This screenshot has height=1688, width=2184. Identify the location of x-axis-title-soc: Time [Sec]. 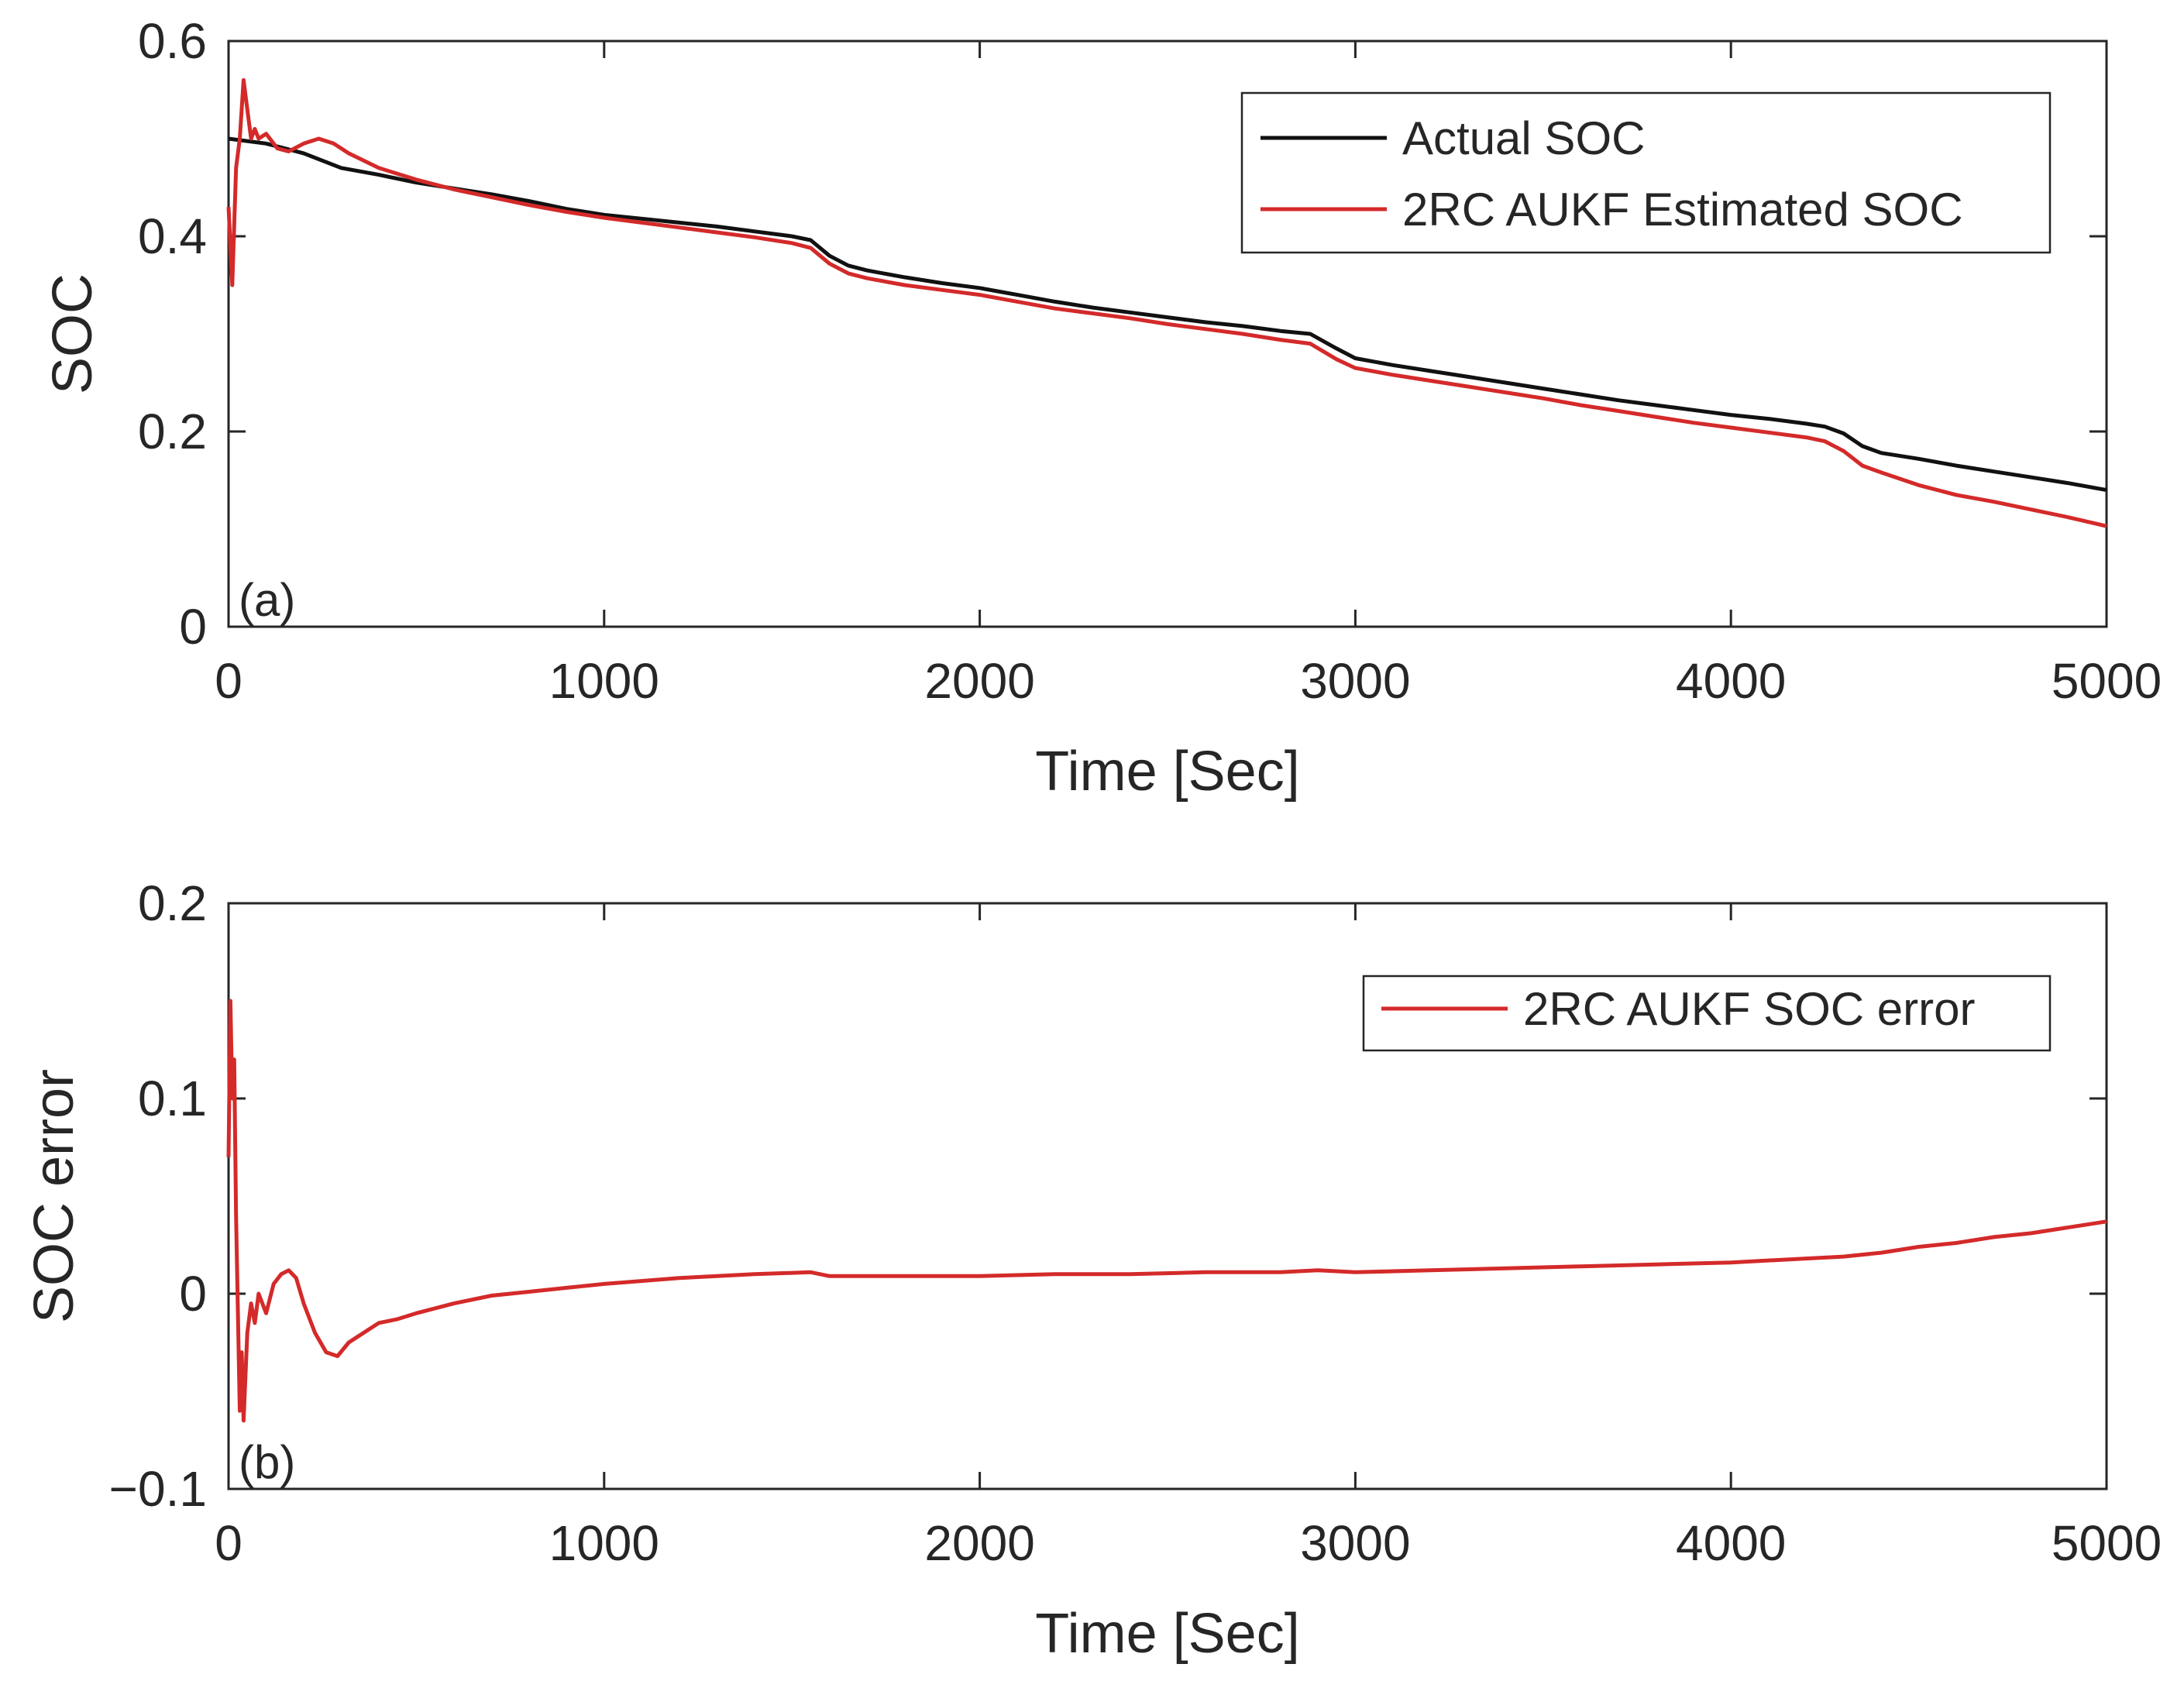
(1167, 772).